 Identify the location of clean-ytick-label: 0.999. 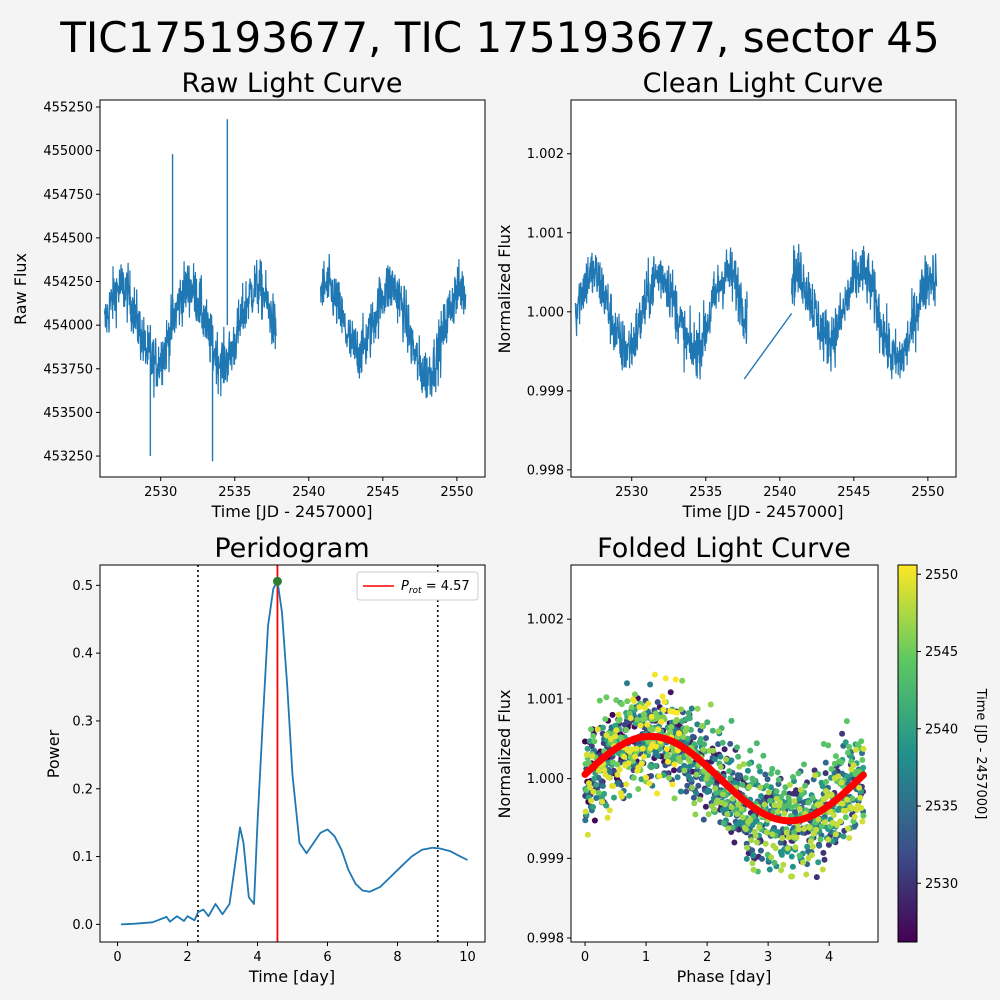
(545, 391).